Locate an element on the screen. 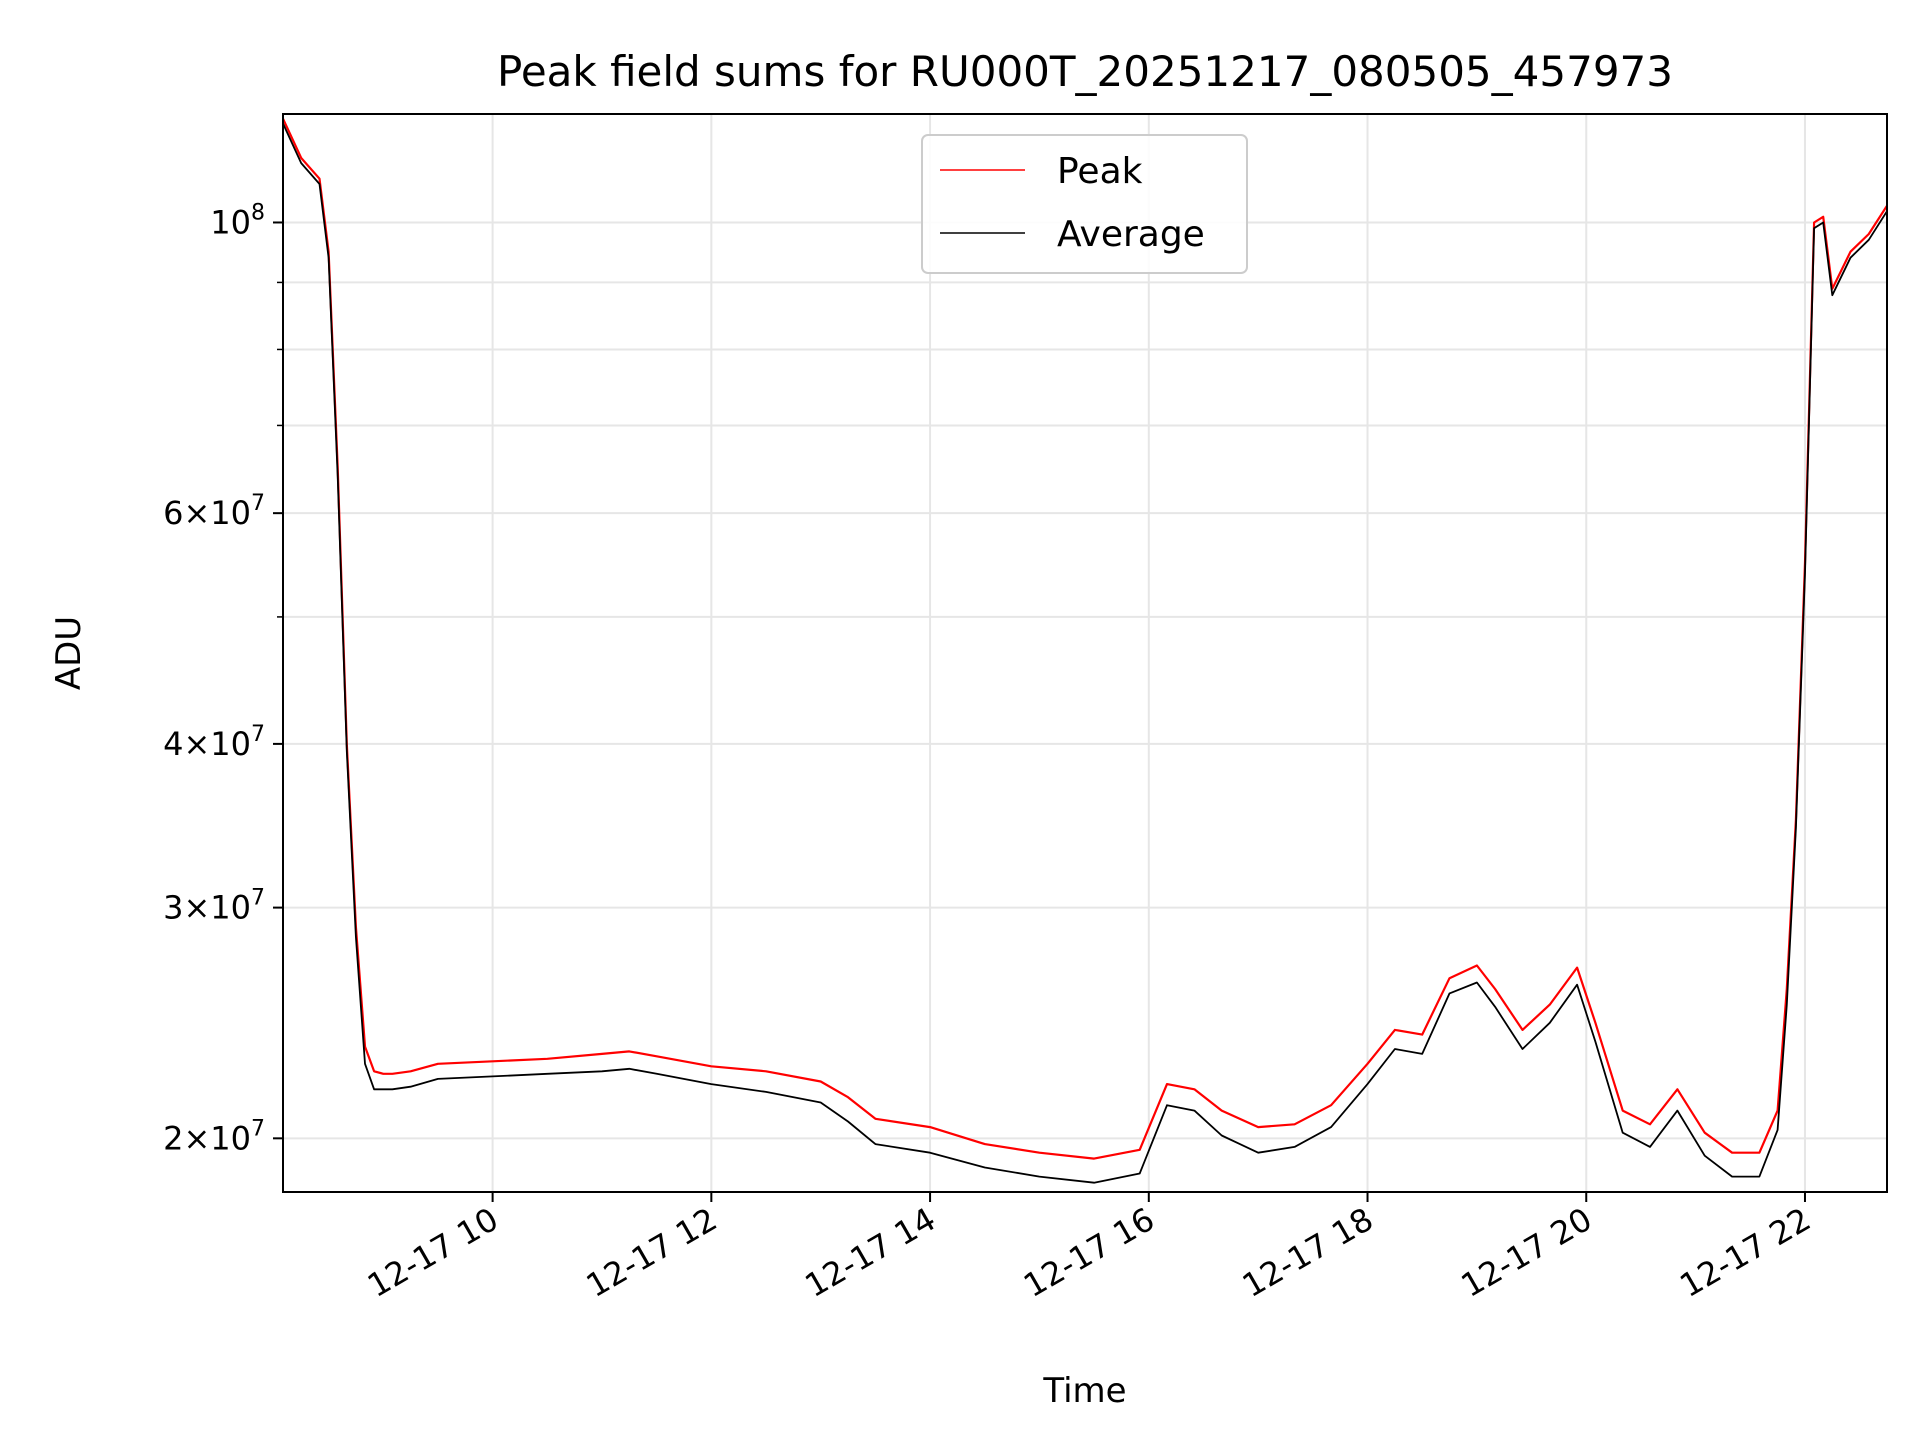 This screenshot has width=1920, height=1440. x-tick-label: 12-17 22 is located at coordinates (1745, 1252).